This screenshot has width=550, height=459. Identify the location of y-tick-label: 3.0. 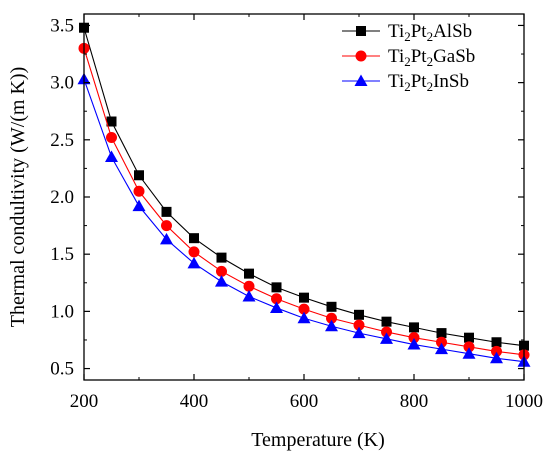
(62, 83).